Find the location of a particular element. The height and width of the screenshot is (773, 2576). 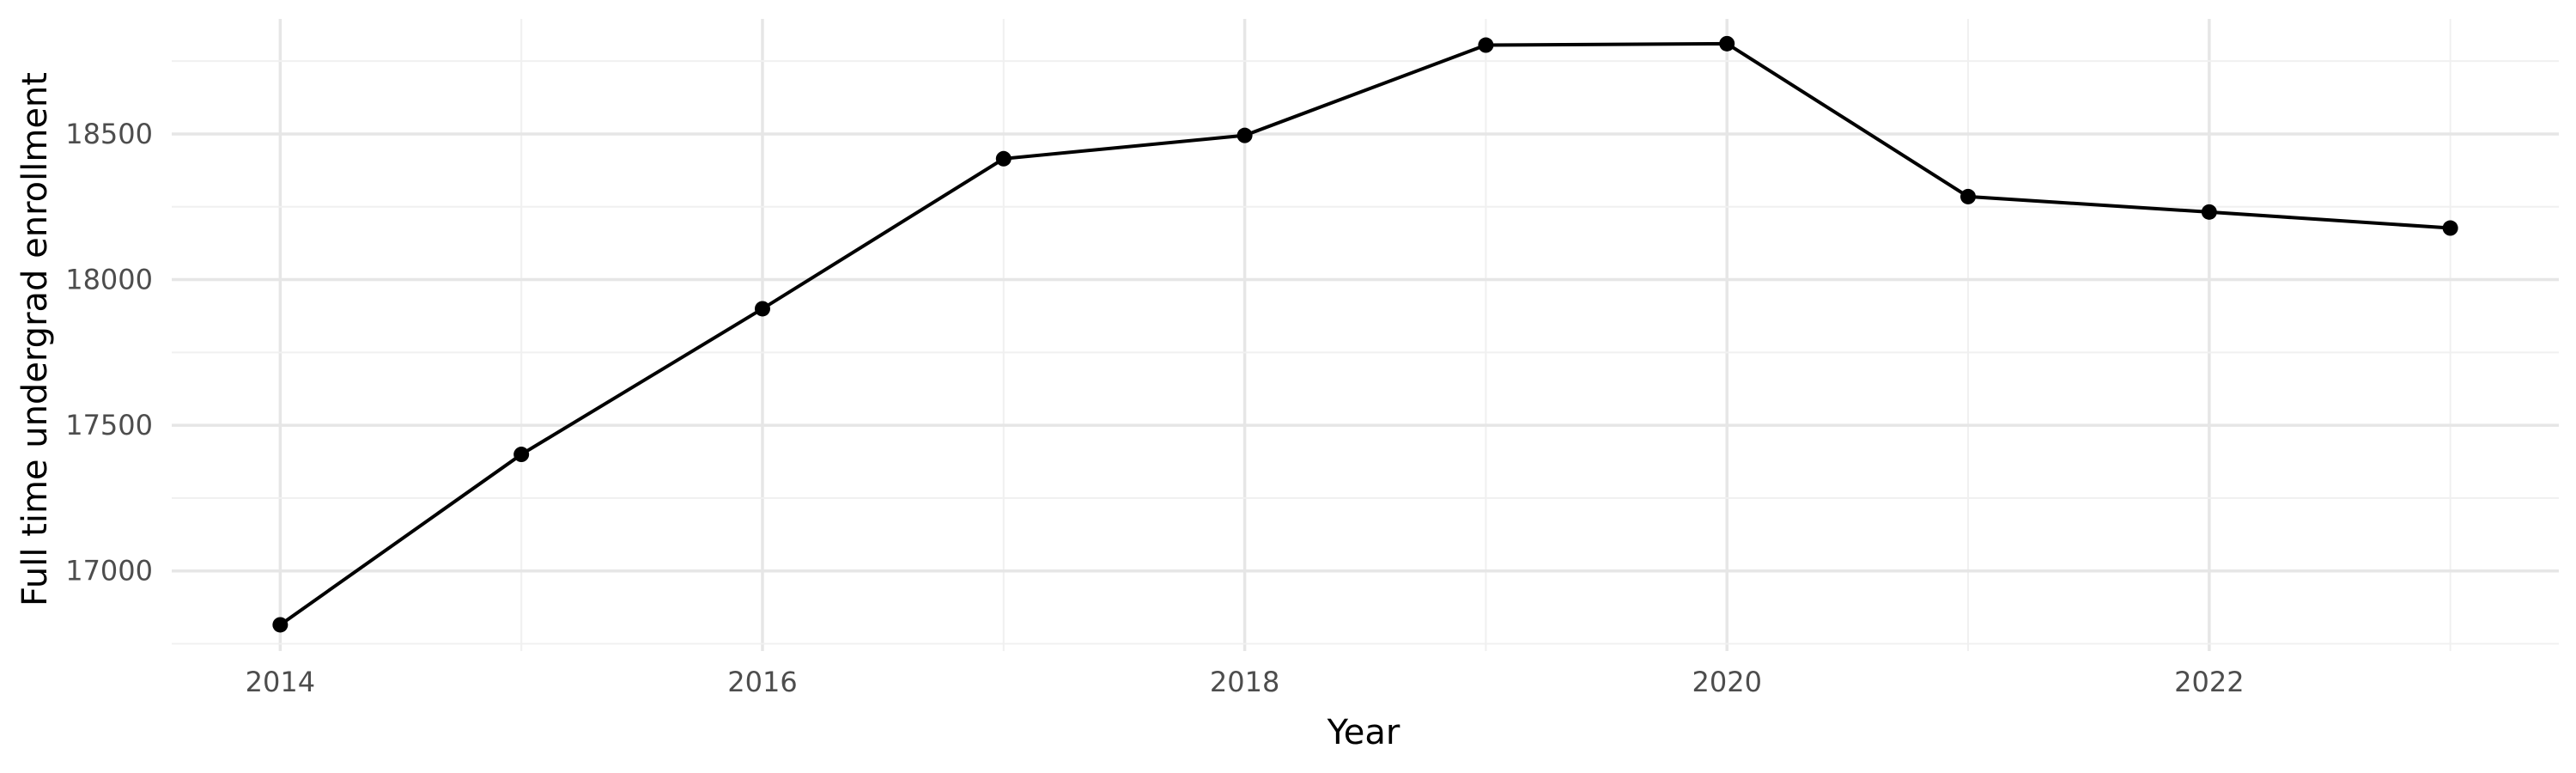

y-tick-label: 18500 is located at coordinates (109, 134).